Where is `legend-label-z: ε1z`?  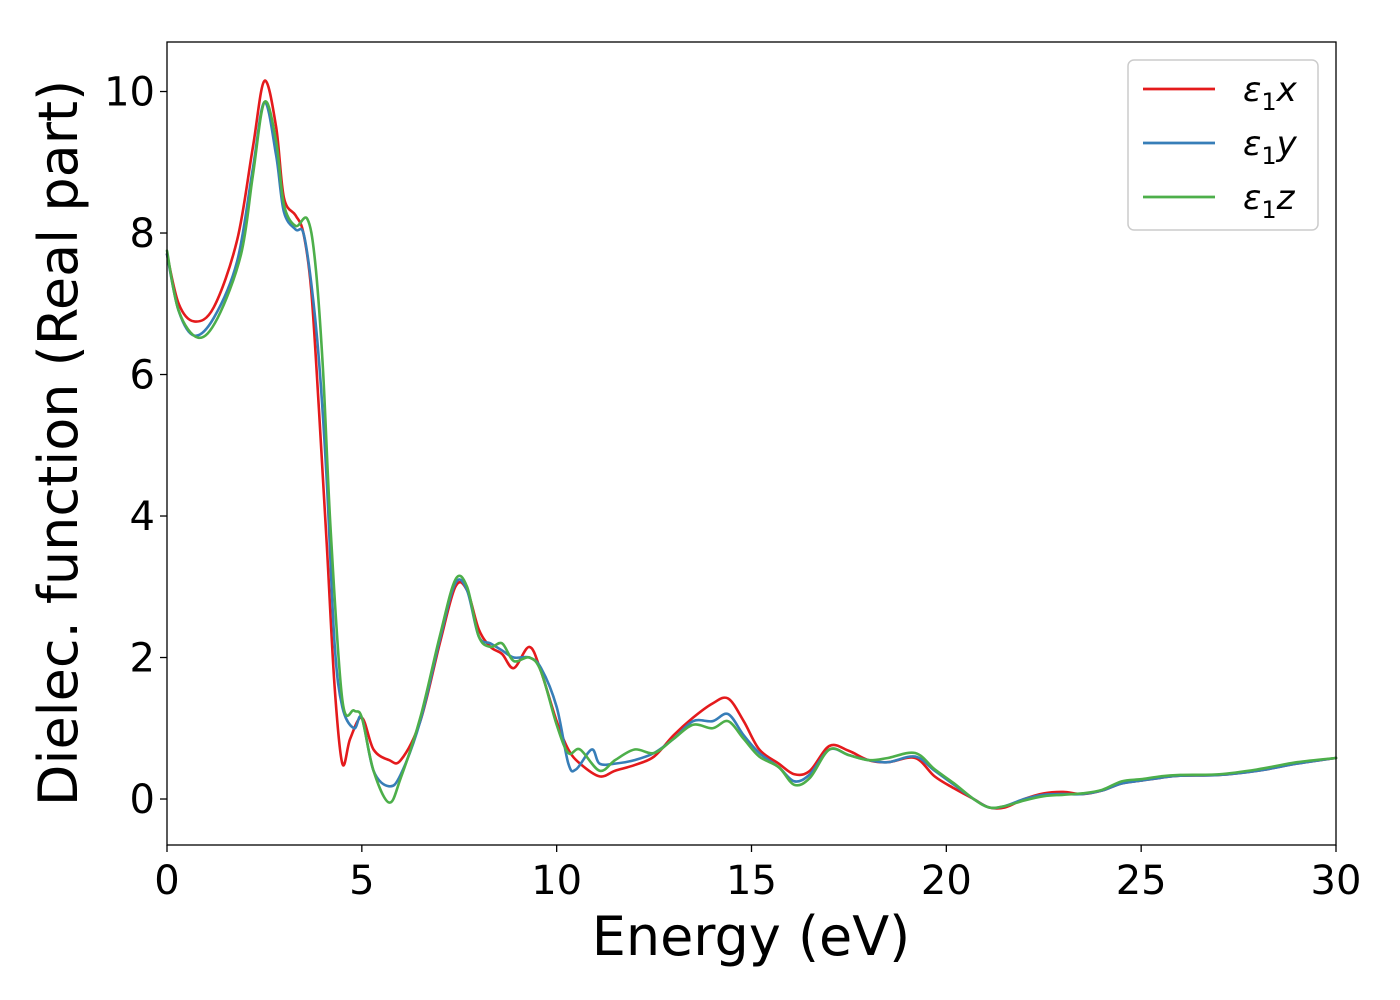
legend-label-z: ε1z is located at coordinates (1269, 201).